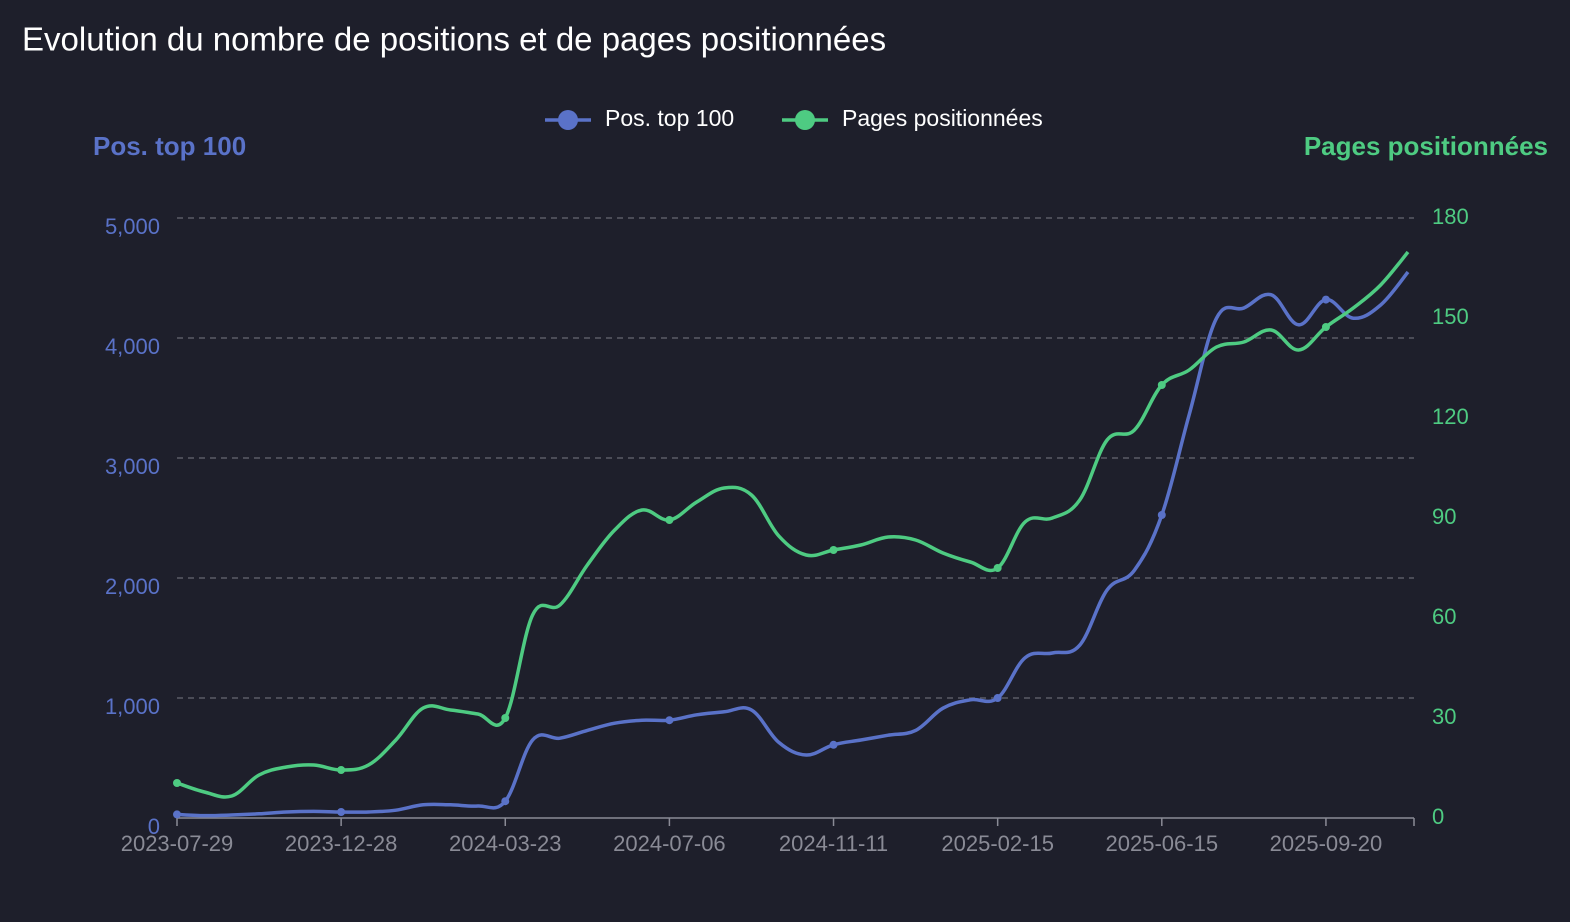 The width and height of the screenshot is (1570, 922). What do you see at coordinates (1450, 416) in the screenshot?
I see `y2-tick-label: 120` at bounding box center [1450, 416].